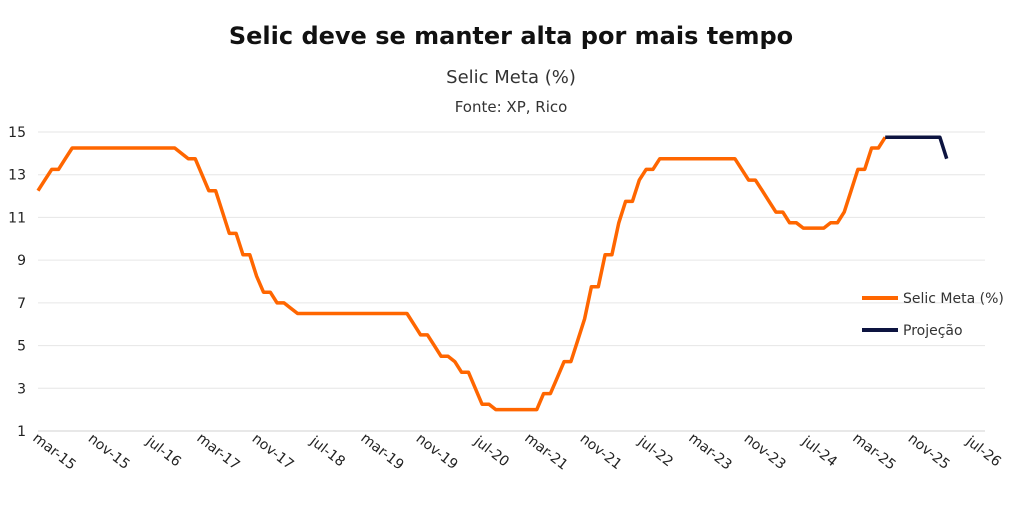 The height and width of the screenshot is (515, 1022). What do you see at coordinates (21, 389) in the screenshot?
I see `y-tick-label: 3` at bounding box center [21, 389].